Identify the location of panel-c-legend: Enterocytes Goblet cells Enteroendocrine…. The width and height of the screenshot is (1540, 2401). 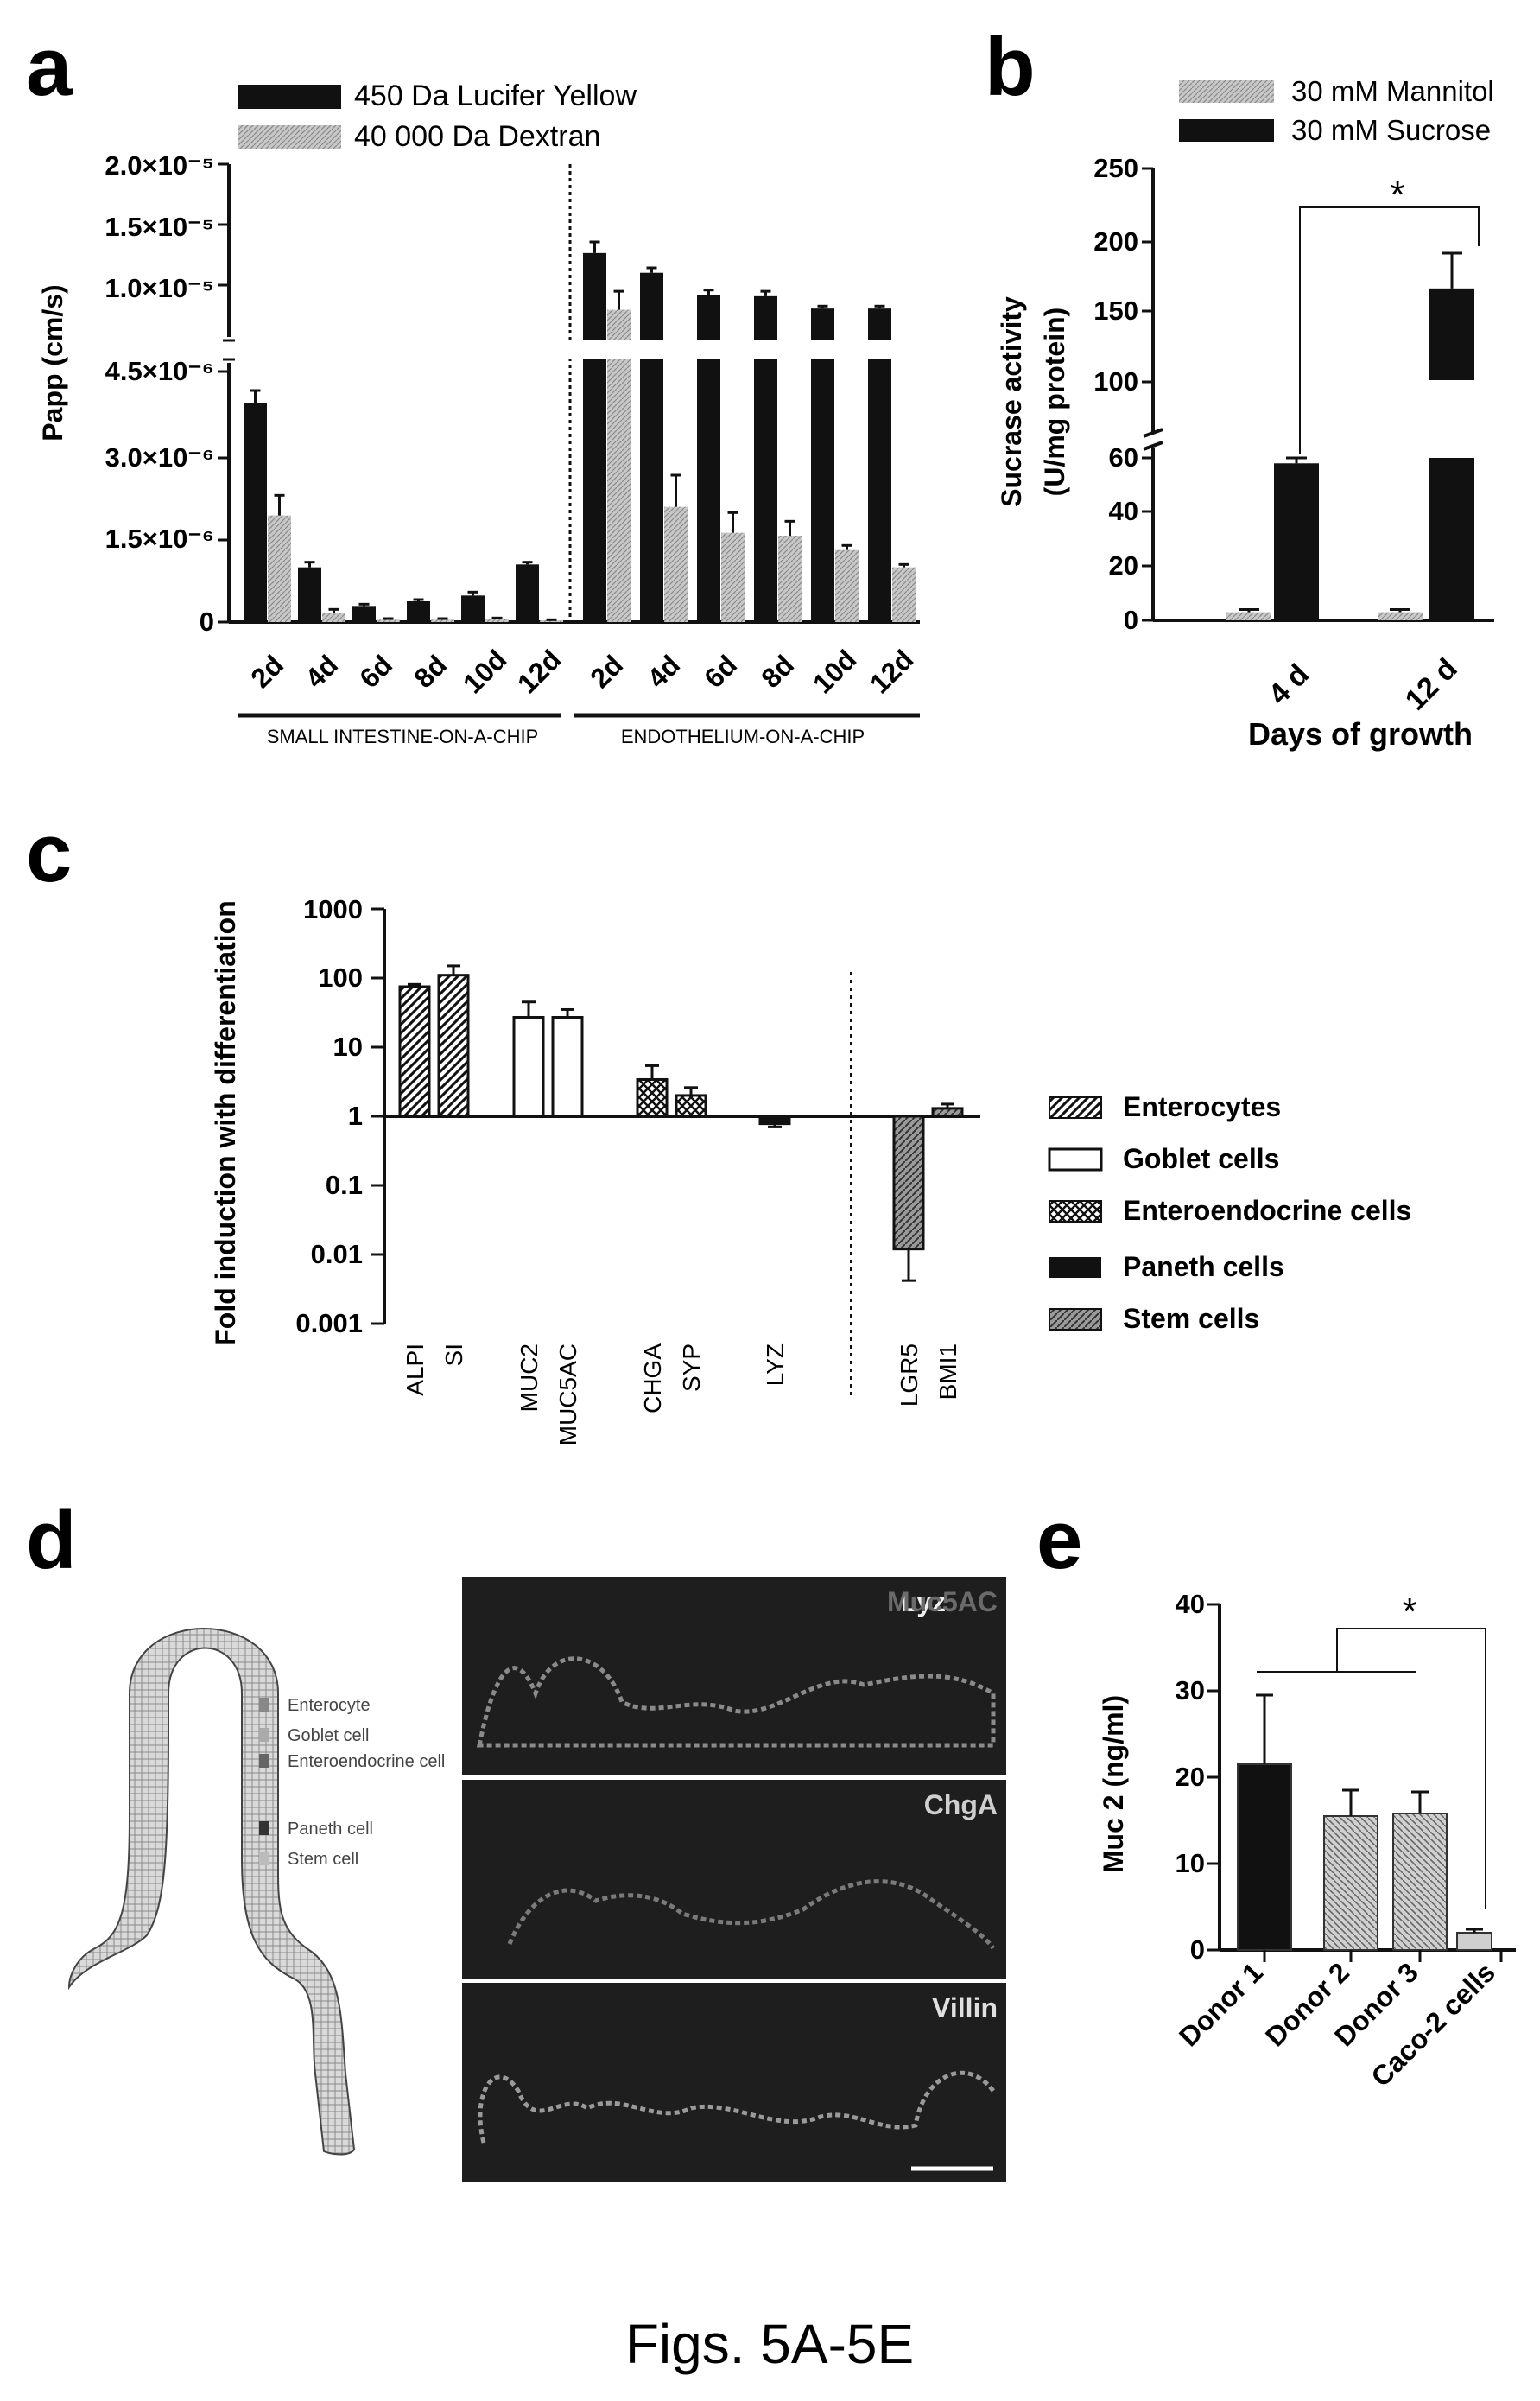
(1229, 1212).